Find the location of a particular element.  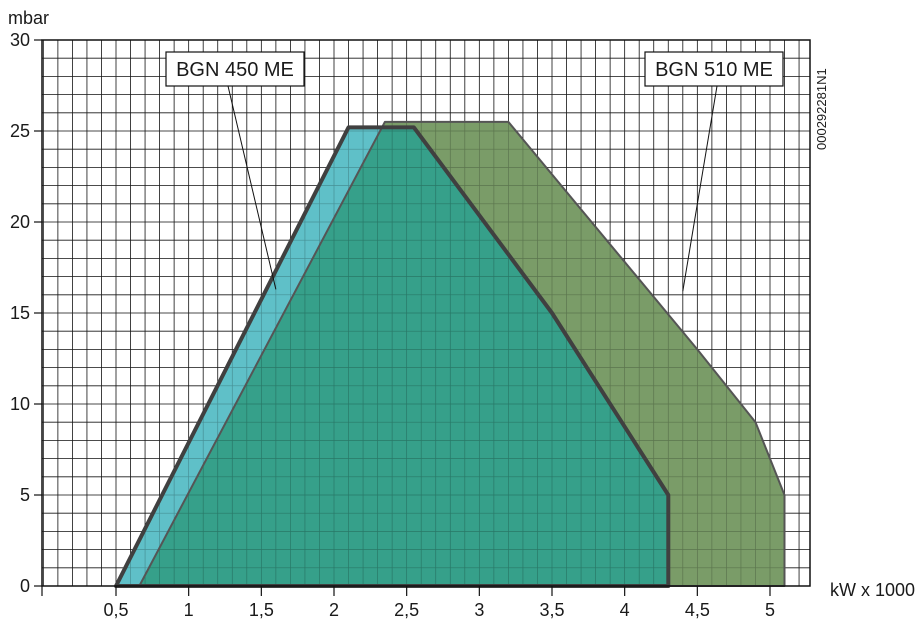

x-tick-label: 4,5 is located at coordinates (697, 610).